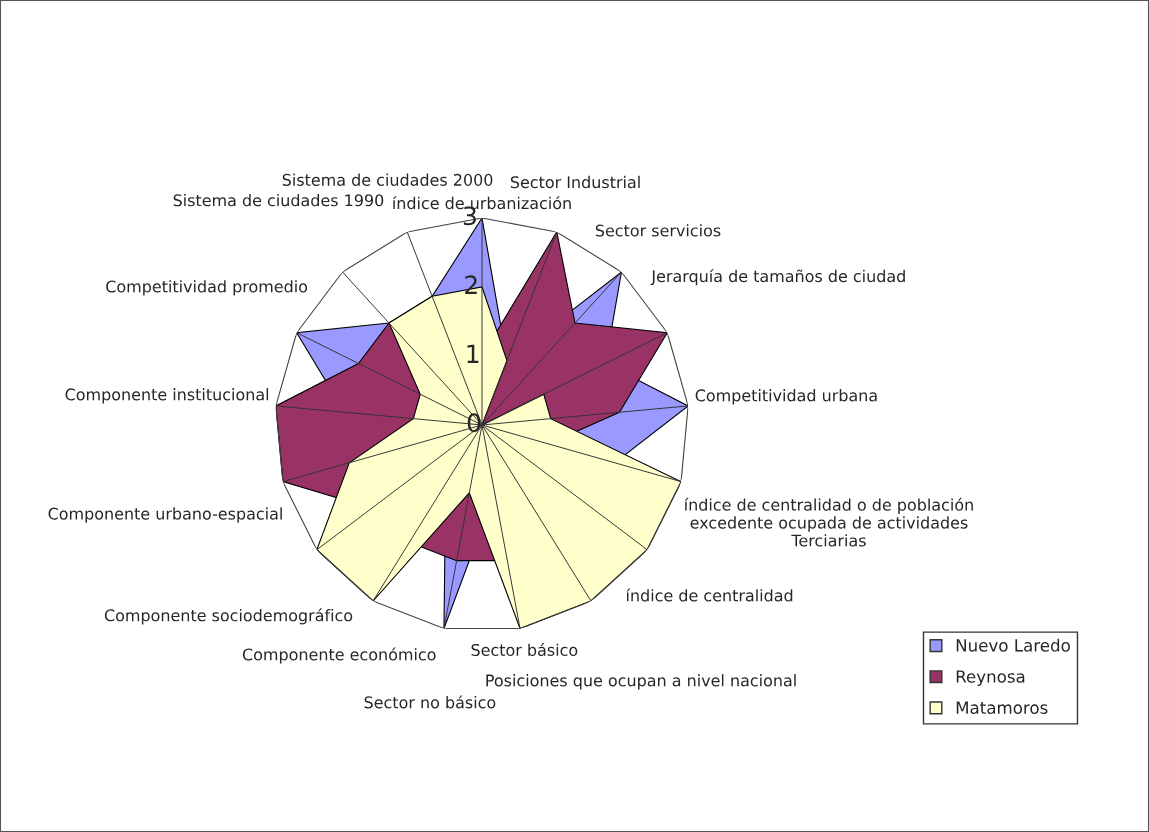  Describe the element at coordinates (709, 595) in the screenshot. I see `spoke-label: índice de centralidad` at that location.